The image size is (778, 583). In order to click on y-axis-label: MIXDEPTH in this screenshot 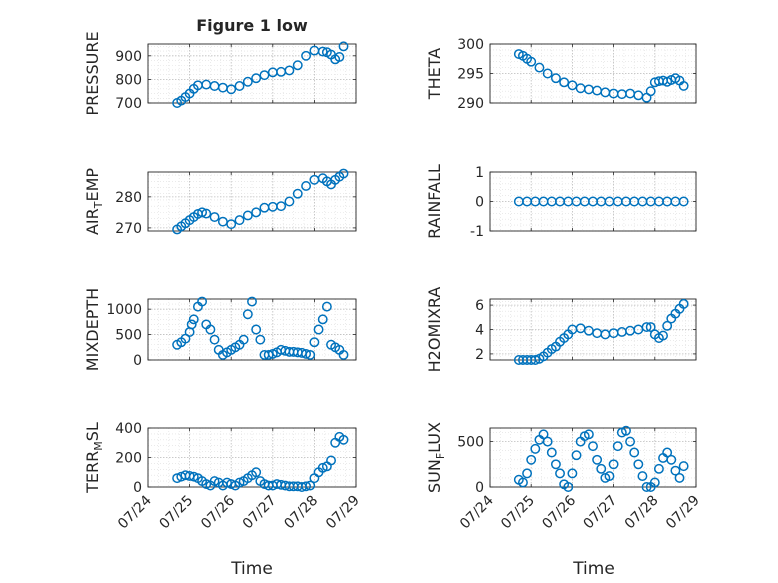, I will do `click(92, 329)`.